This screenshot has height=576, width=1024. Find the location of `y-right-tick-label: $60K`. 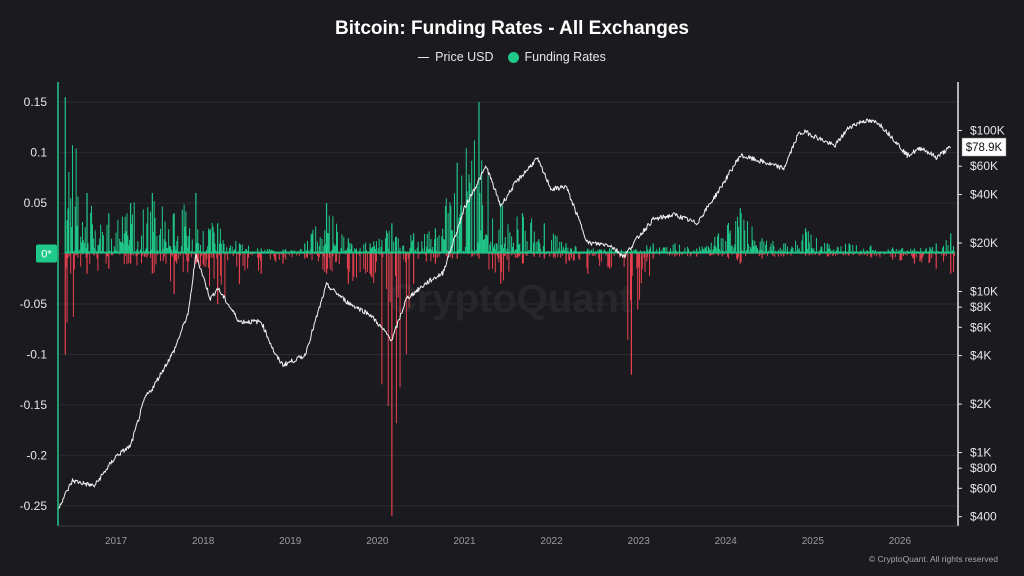

y-right-tick-label: $60K is located at coordinates (984, 166).